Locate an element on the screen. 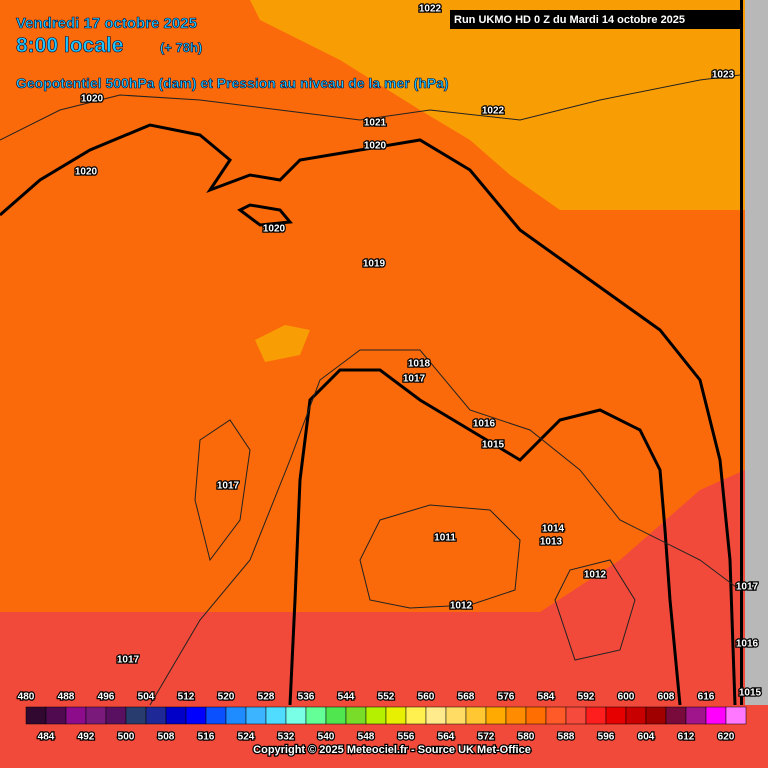 The width and height of the screenshot is (768, 773). colorbar-label: 600 is located at coordinates (626, 697).